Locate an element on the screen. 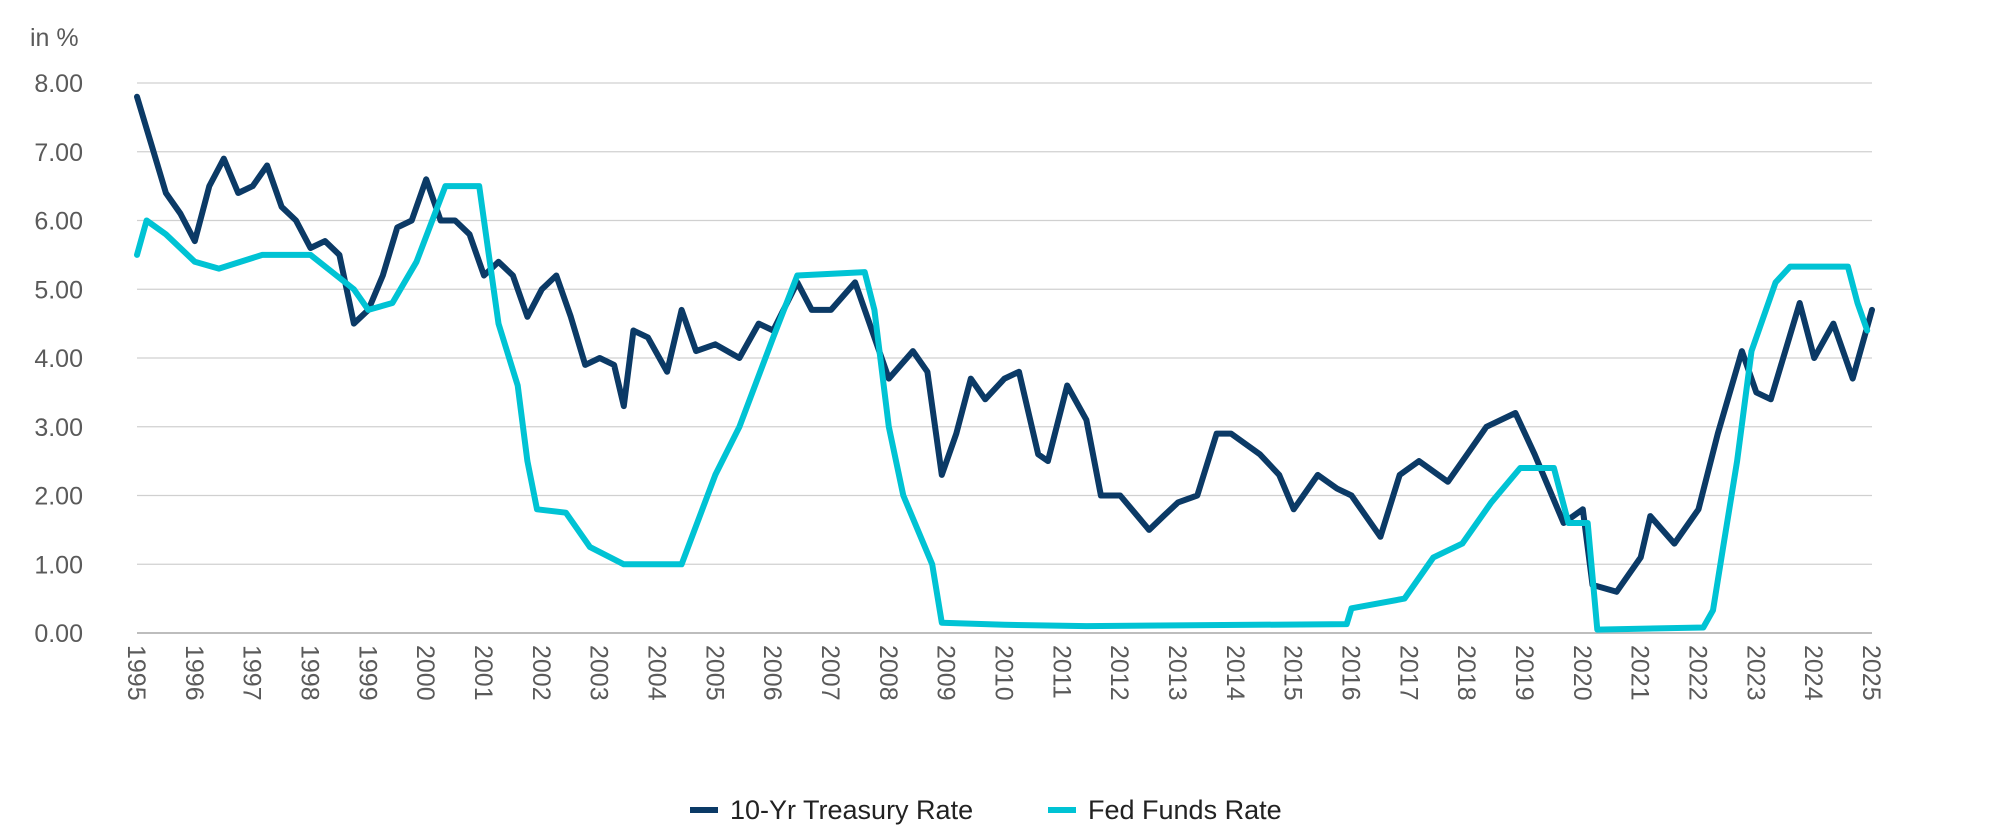 The height and width of the screenshot is (834, 2000). x-tick-label: 2003 is located at coordinates (599, 673).